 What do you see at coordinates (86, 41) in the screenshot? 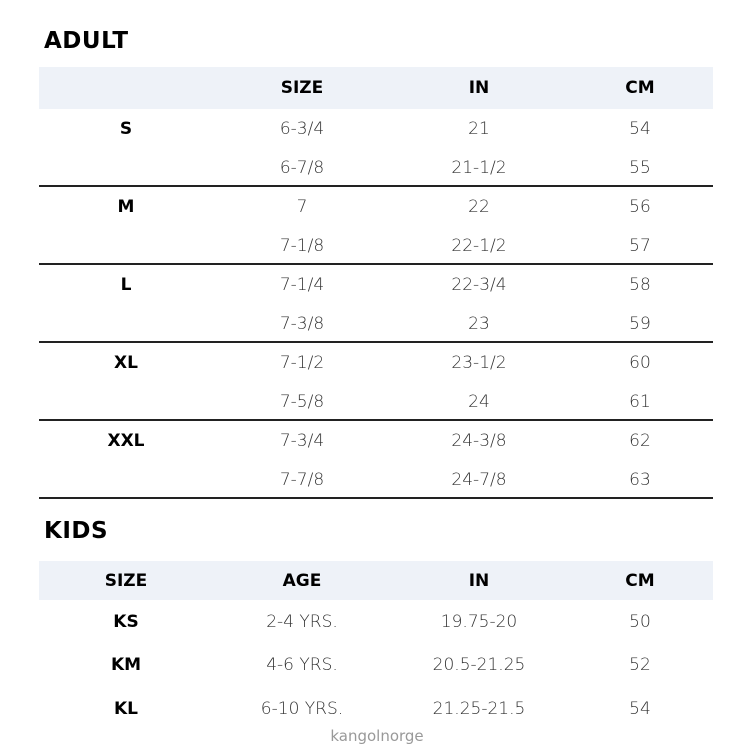
I see `adult-title: ADULT` at bounding box center [86, 41].